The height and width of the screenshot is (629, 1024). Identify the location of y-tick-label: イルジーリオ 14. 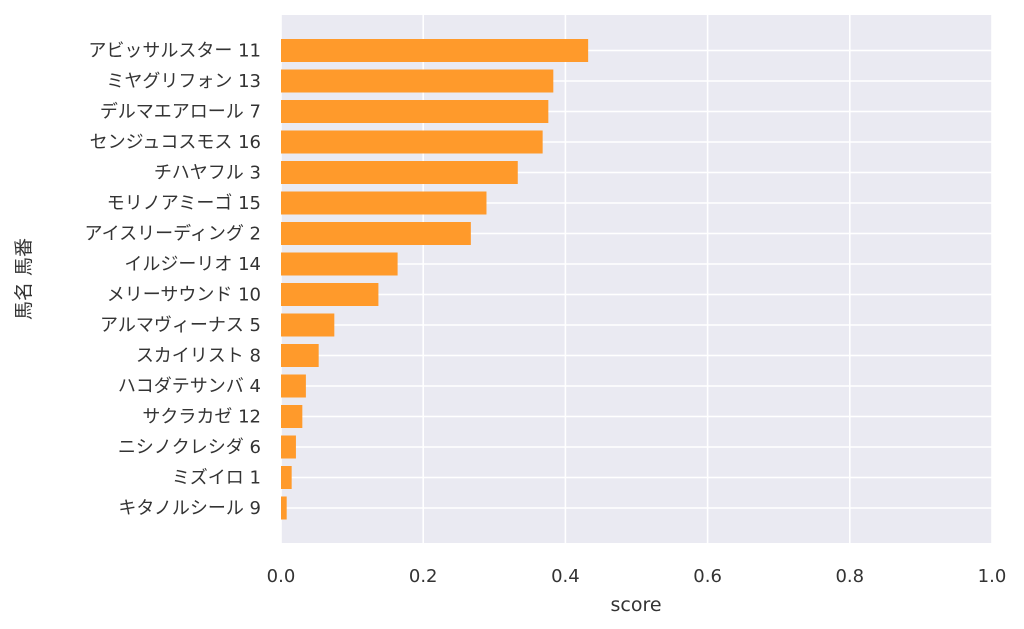
(192, 264).